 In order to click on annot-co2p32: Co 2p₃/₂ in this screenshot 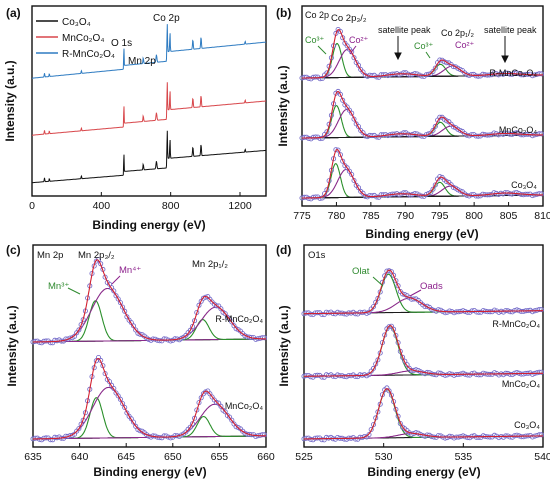, I will do `click(349, 18)`.